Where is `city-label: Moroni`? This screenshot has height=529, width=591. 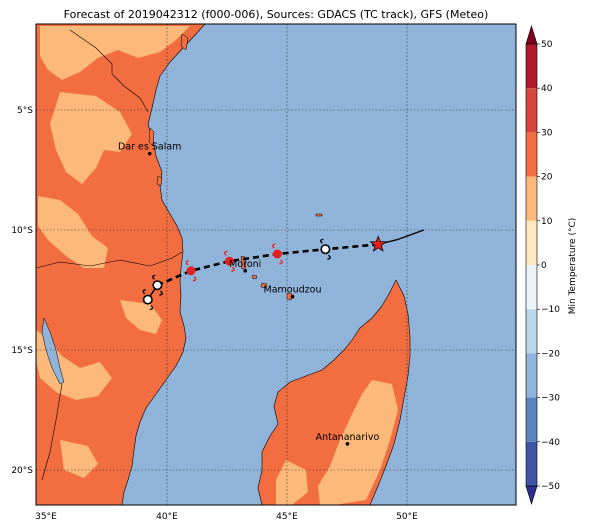 city-label: Moroni is located at coordinates (245, 264).